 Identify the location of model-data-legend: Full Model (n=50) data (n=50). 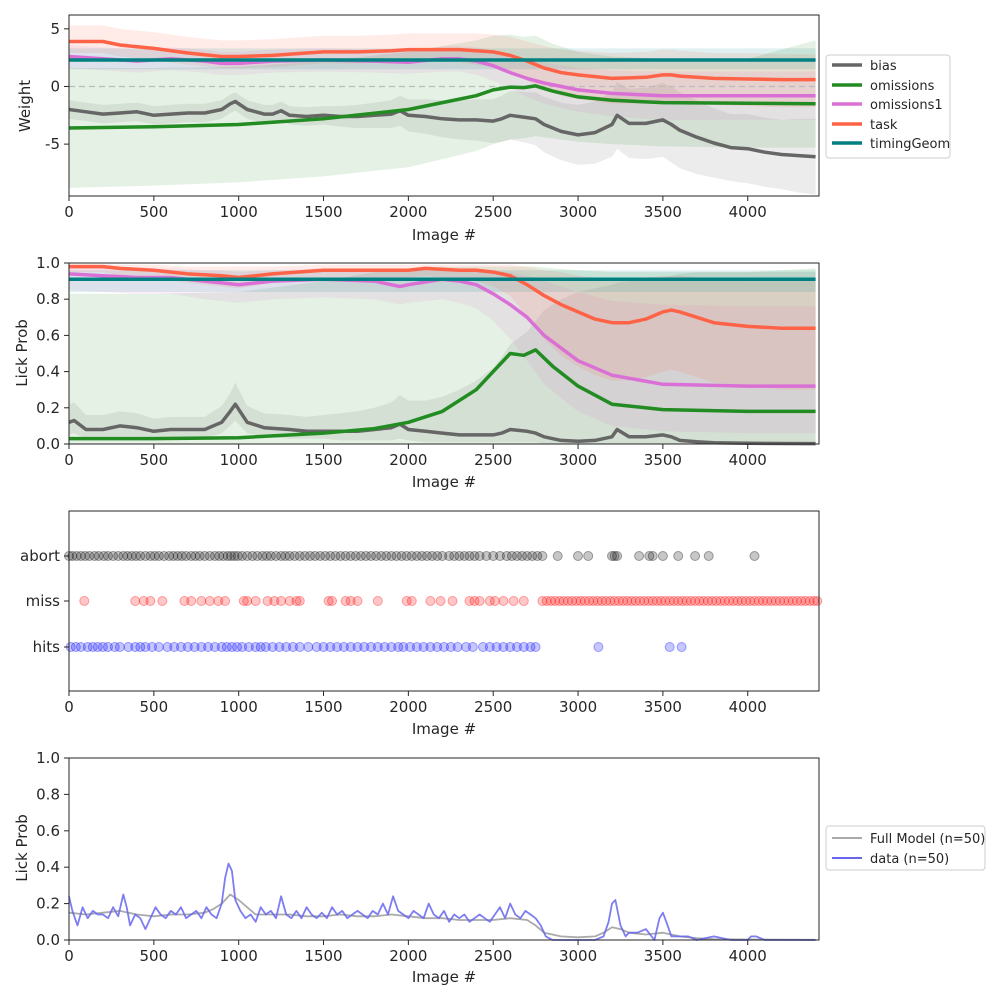
(905, 848).